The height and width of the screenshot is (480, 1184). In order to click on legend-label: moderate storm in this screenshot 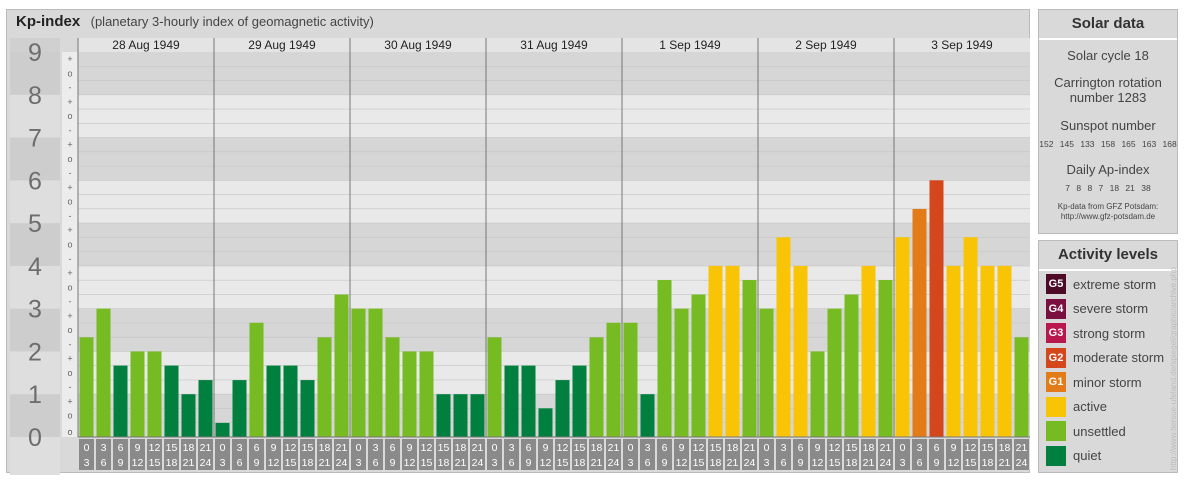, I will do `click(1119, 357)`.